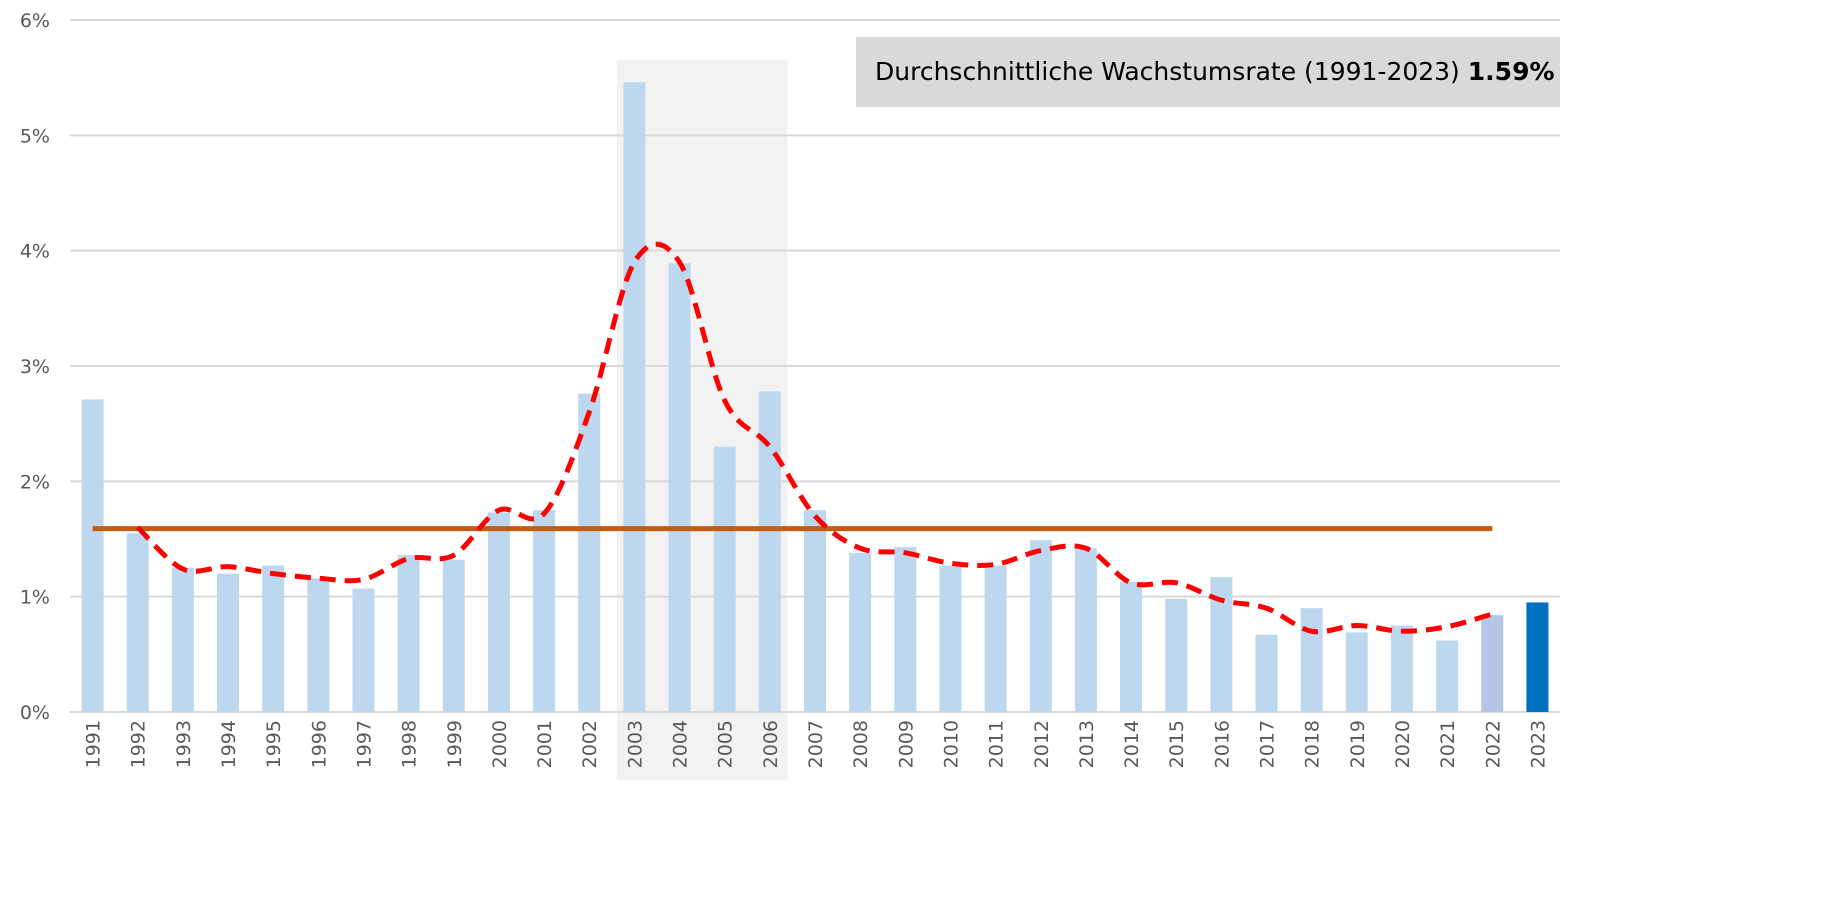 This screenshot has height=921, width=1843. What do you see at coordinates (1087, 744) in the screenshot?
I see `x-tick-label: 2013` at bounding box center [1087, 744].